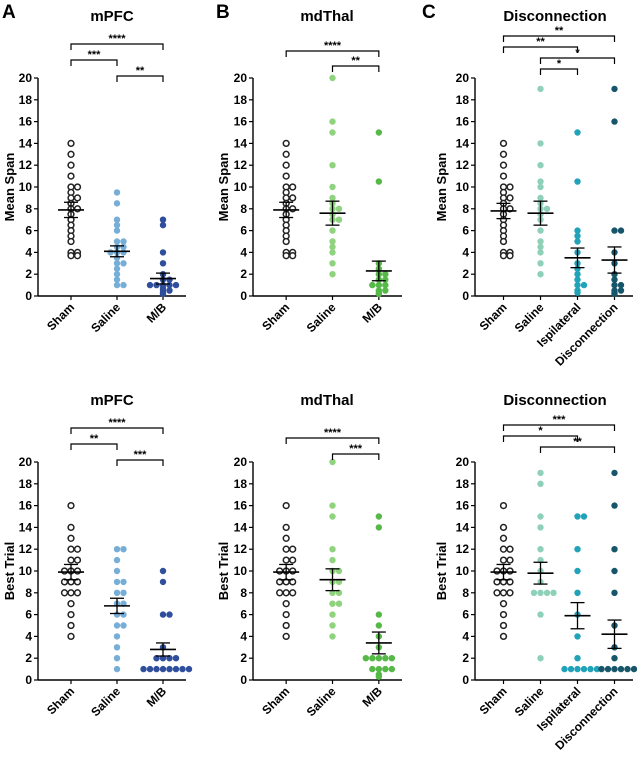 The height and width of the screenshot is (757, 637). Describe the element at coordinates (463, 549) in the screenshot. I see `chart6-y-tick-label: 12` at that location.